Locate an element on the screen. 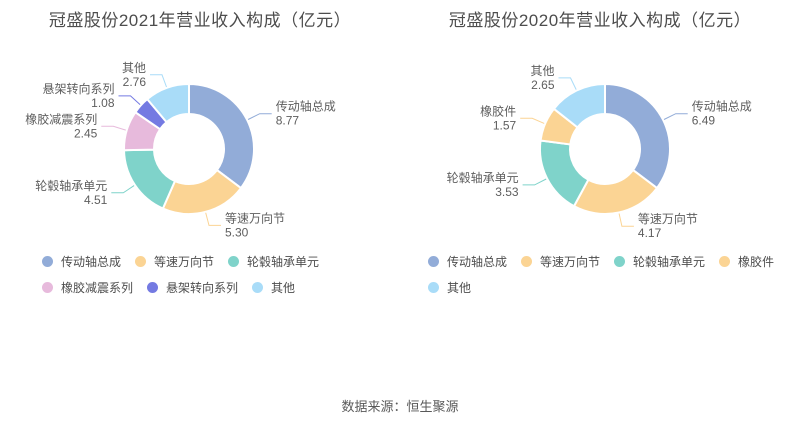 The image size is (800, 438). slice-label-value: 2.76 is located at coordinates (135, 82).